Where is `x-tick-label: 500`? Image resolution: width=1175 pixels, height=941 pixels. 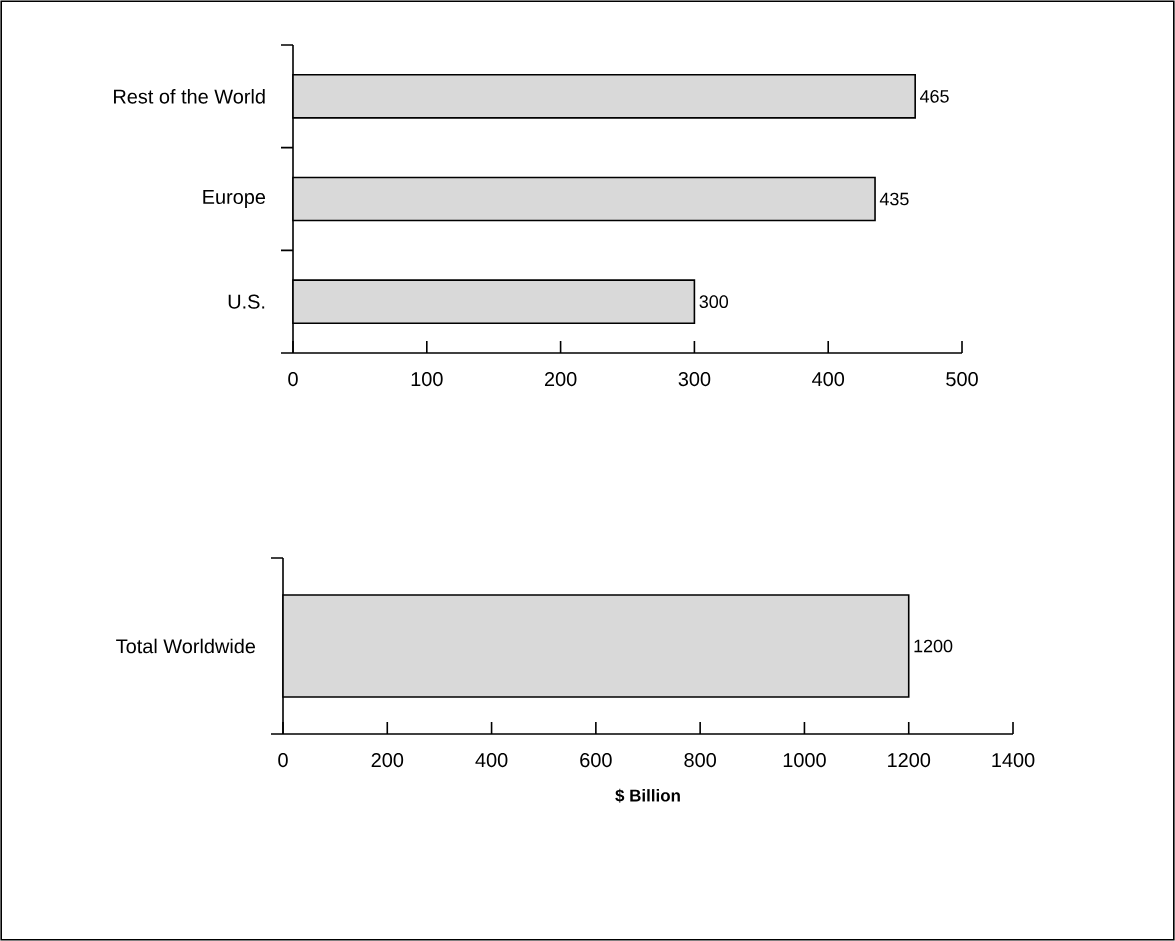
x-tick-label: 500 is located at coordinates (962, 379).